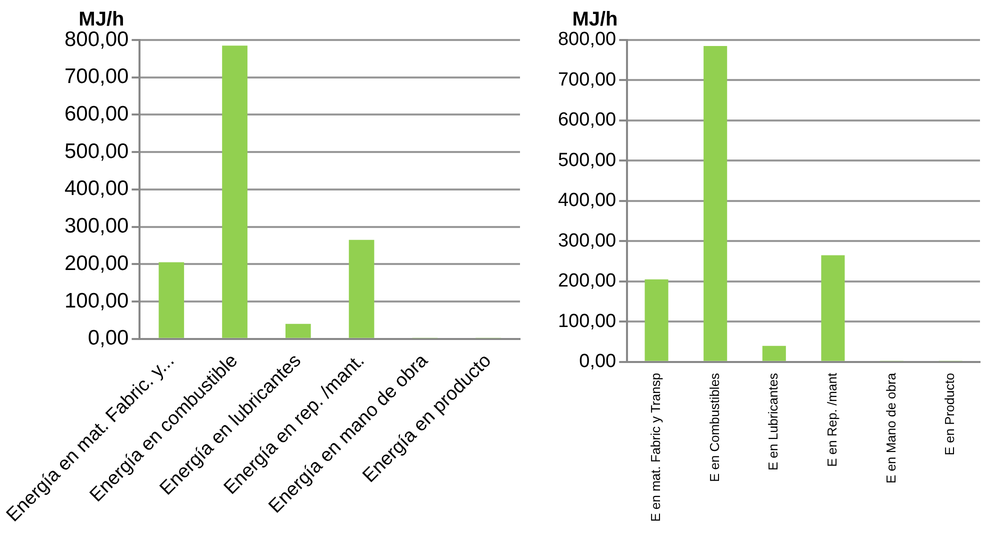  Describe the element at coordinates (773, 421) in the screenshot. I see `x-tick-label: E en Lubricantes` at that location.